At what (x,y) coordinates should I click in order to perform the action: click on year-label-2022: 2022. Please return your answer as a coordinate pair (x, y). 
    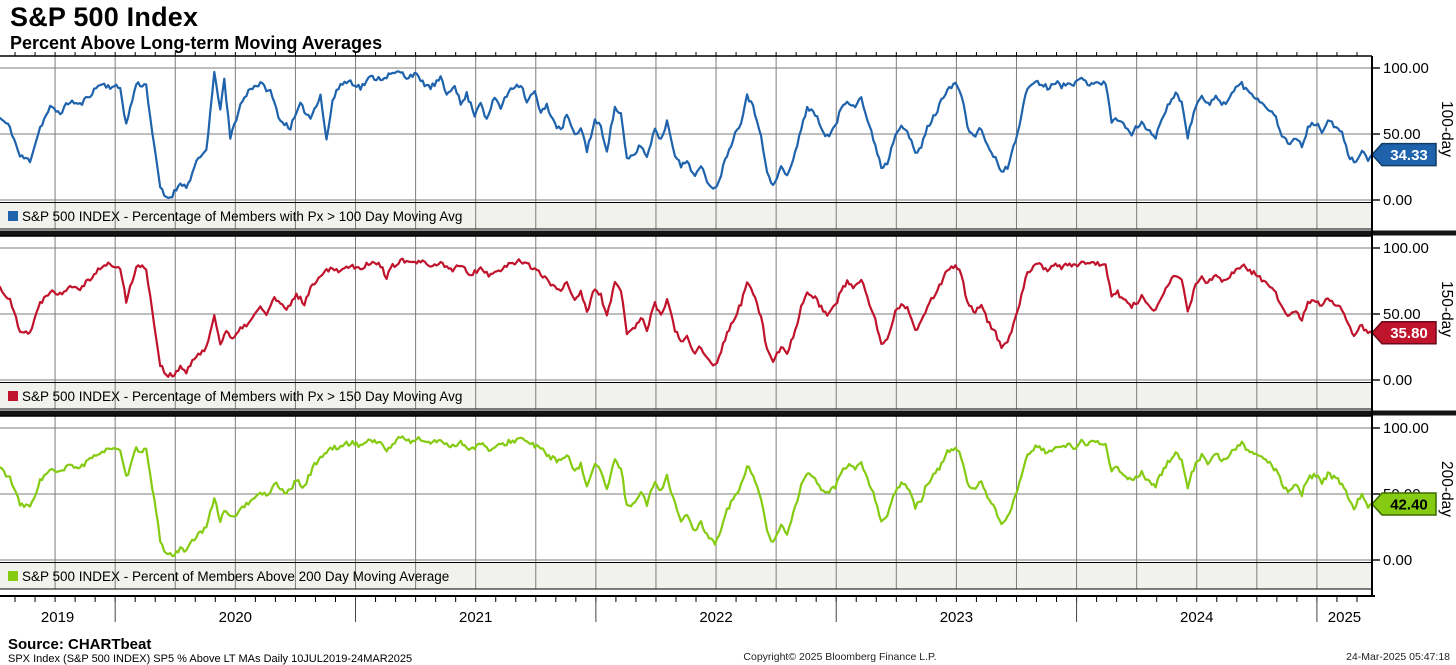
    Looking at the image, I should click on (715, 617).